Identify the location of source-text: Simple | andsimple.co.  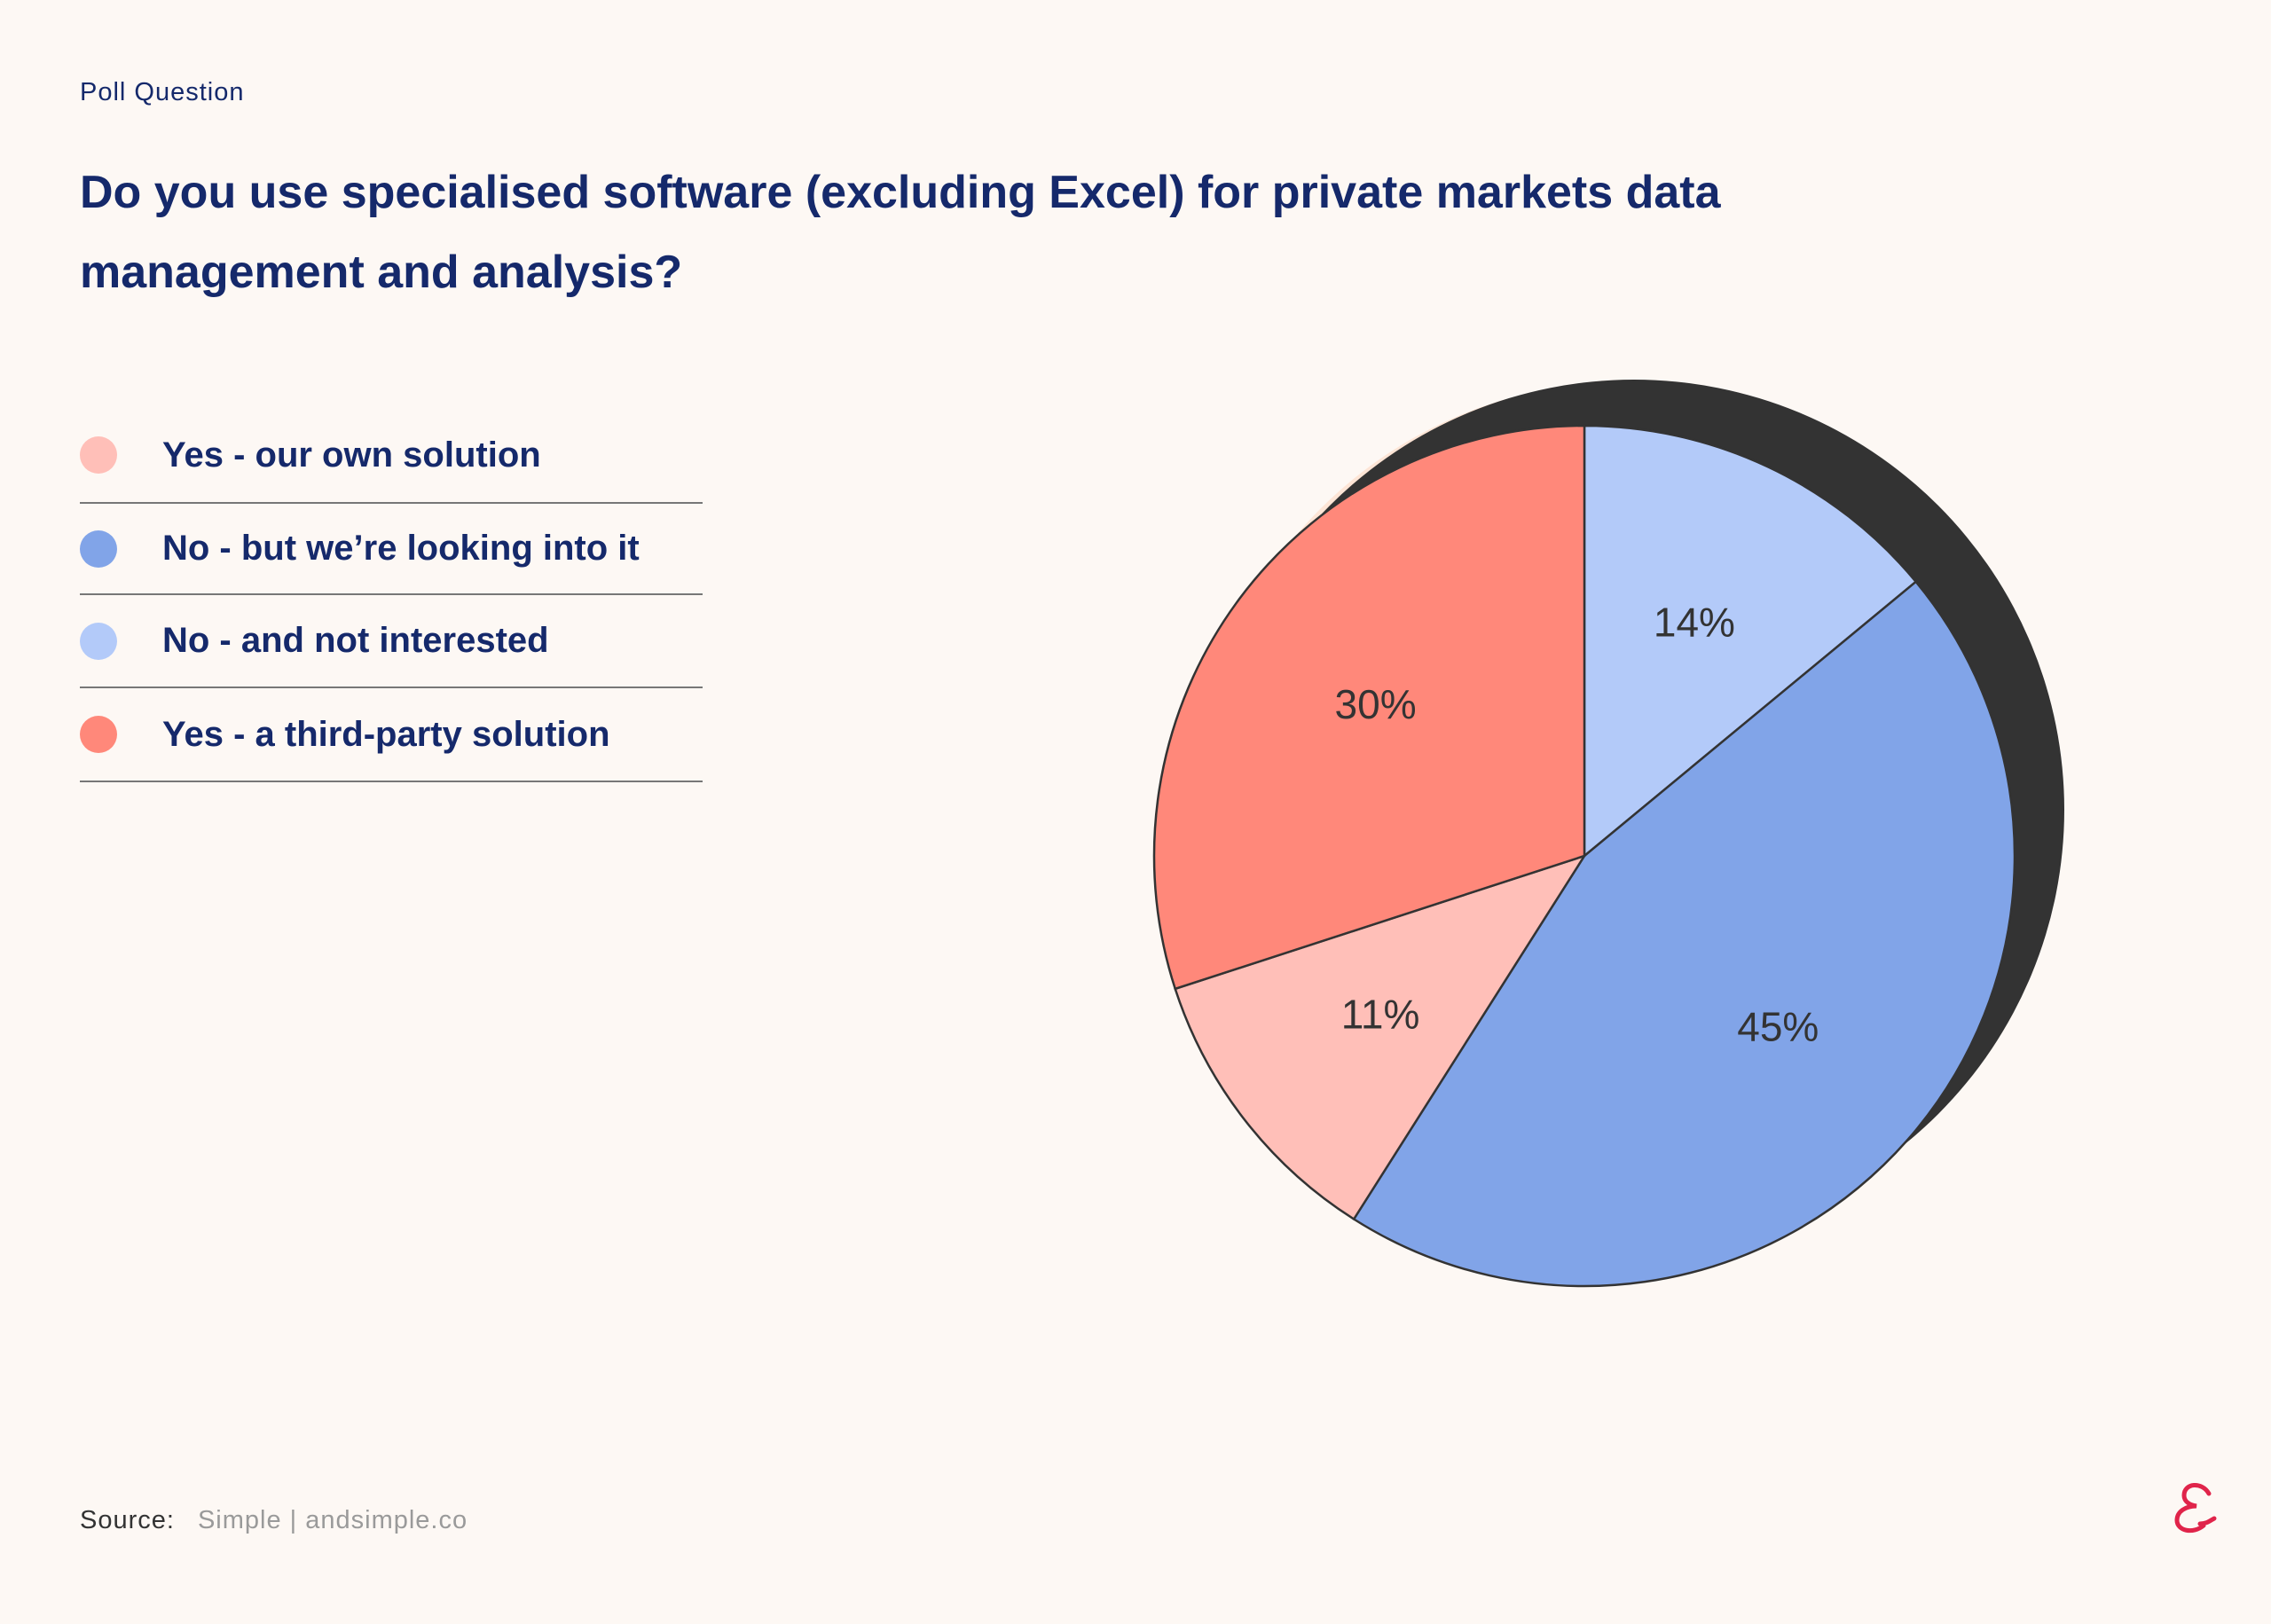
(333, 1520).